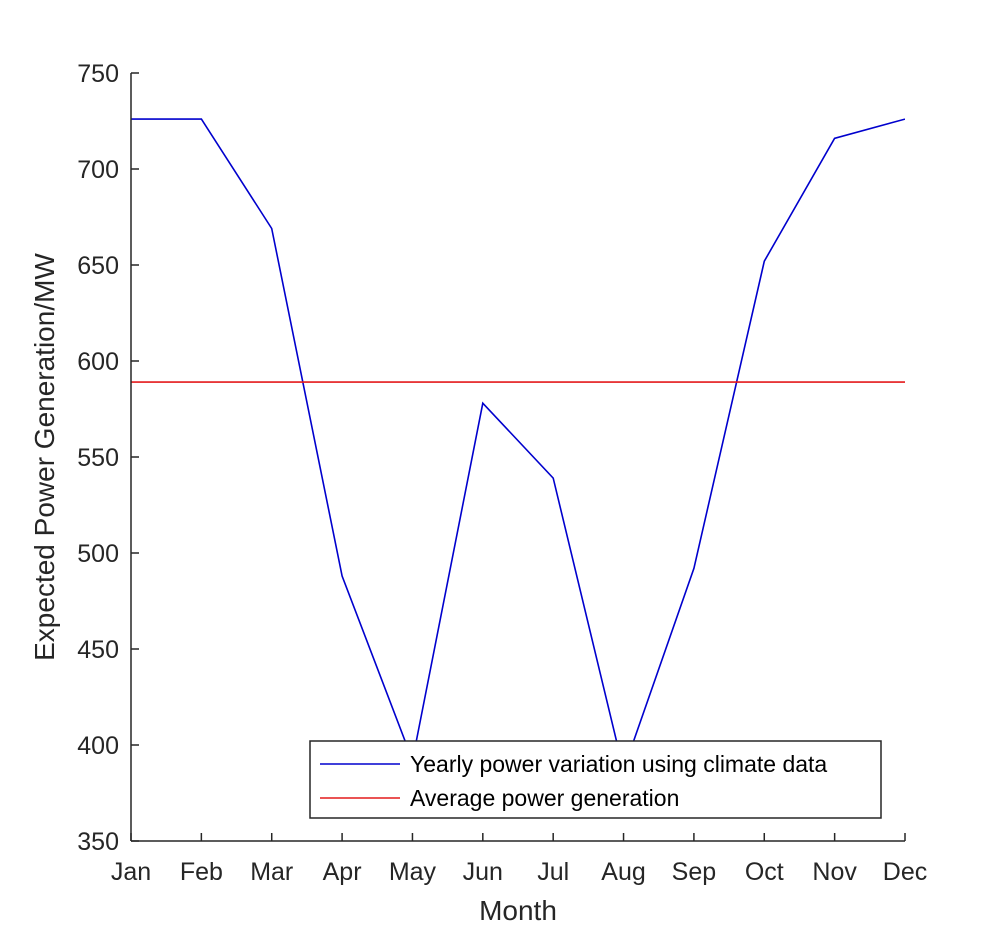 This screenshot has width=1000, height=945. Describe the element at coordinates (834, 872) in the screenshot. I see `x-tick-label: Nov` at that location.